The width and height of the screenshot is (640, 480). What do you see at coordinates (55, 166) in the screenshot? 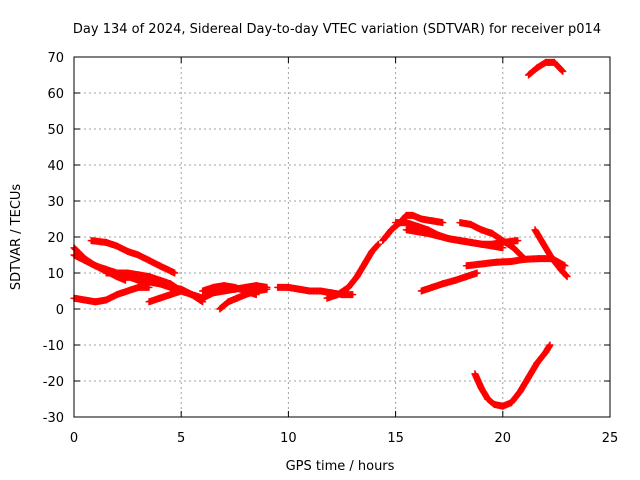
I see `y-tick-label: 40` at bounding box center [55, 166].